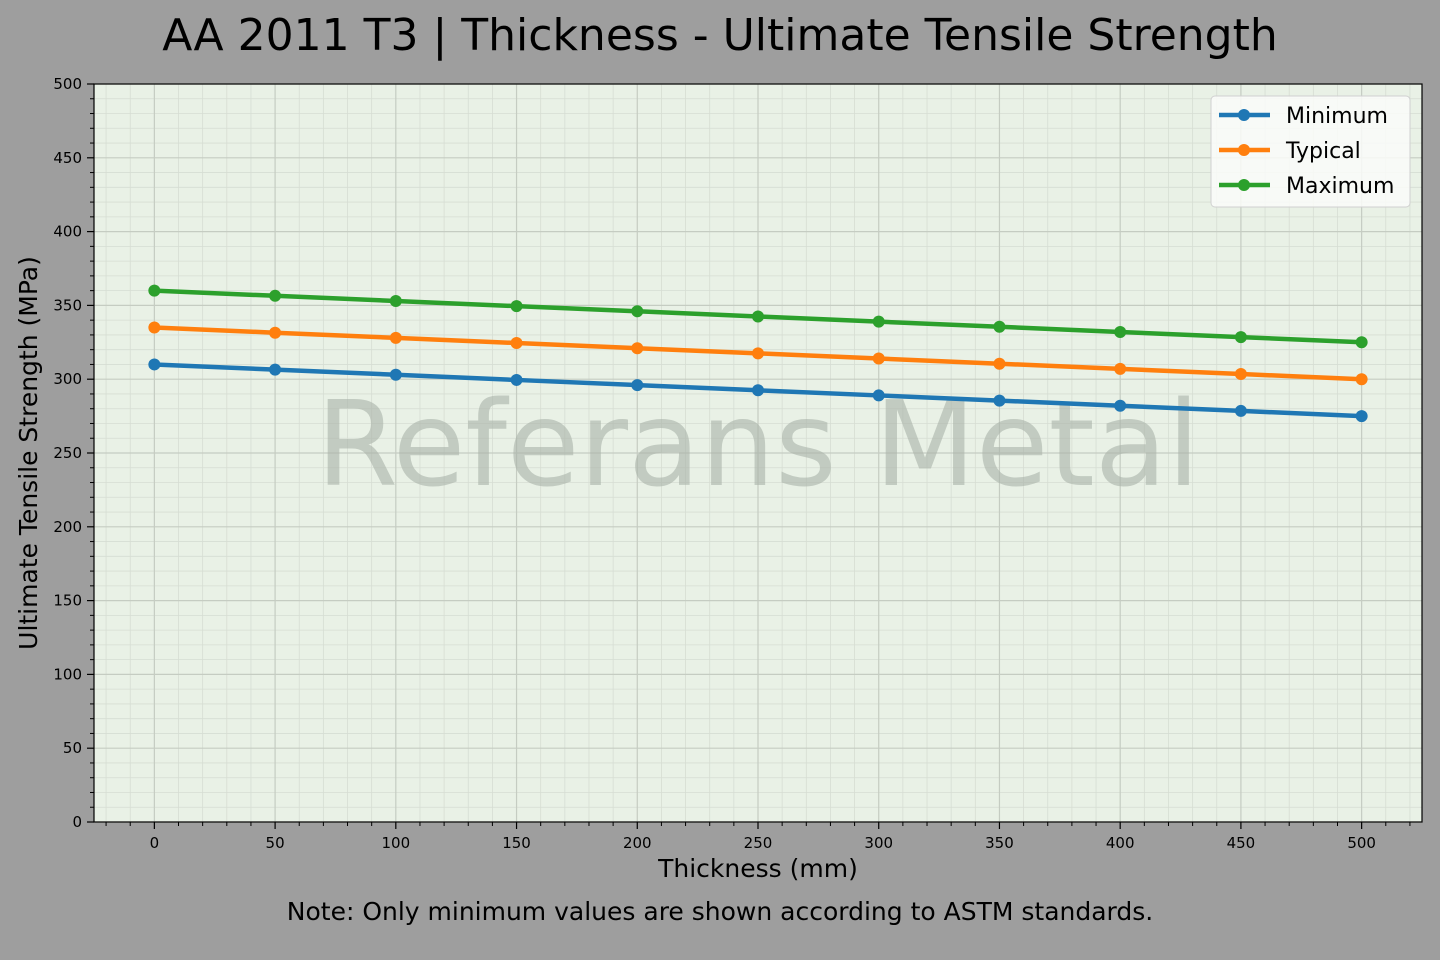  I want to click on y-tick-label: 50, so click(72, 748).